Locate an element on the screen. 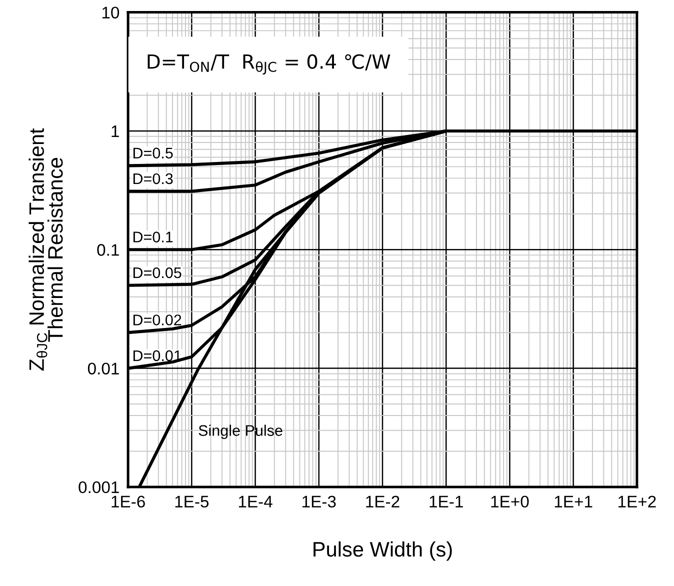 The width and height of the screenshot is (674, 586). series-label: D=0.1 is located at coordinates (153, 237).